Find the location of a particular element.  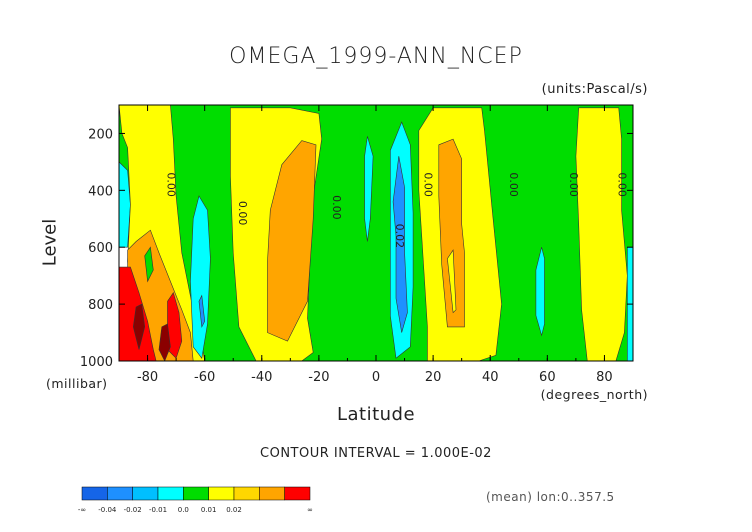

contour-region-sh-subtropics-orange is located at coordinates (292, 241).